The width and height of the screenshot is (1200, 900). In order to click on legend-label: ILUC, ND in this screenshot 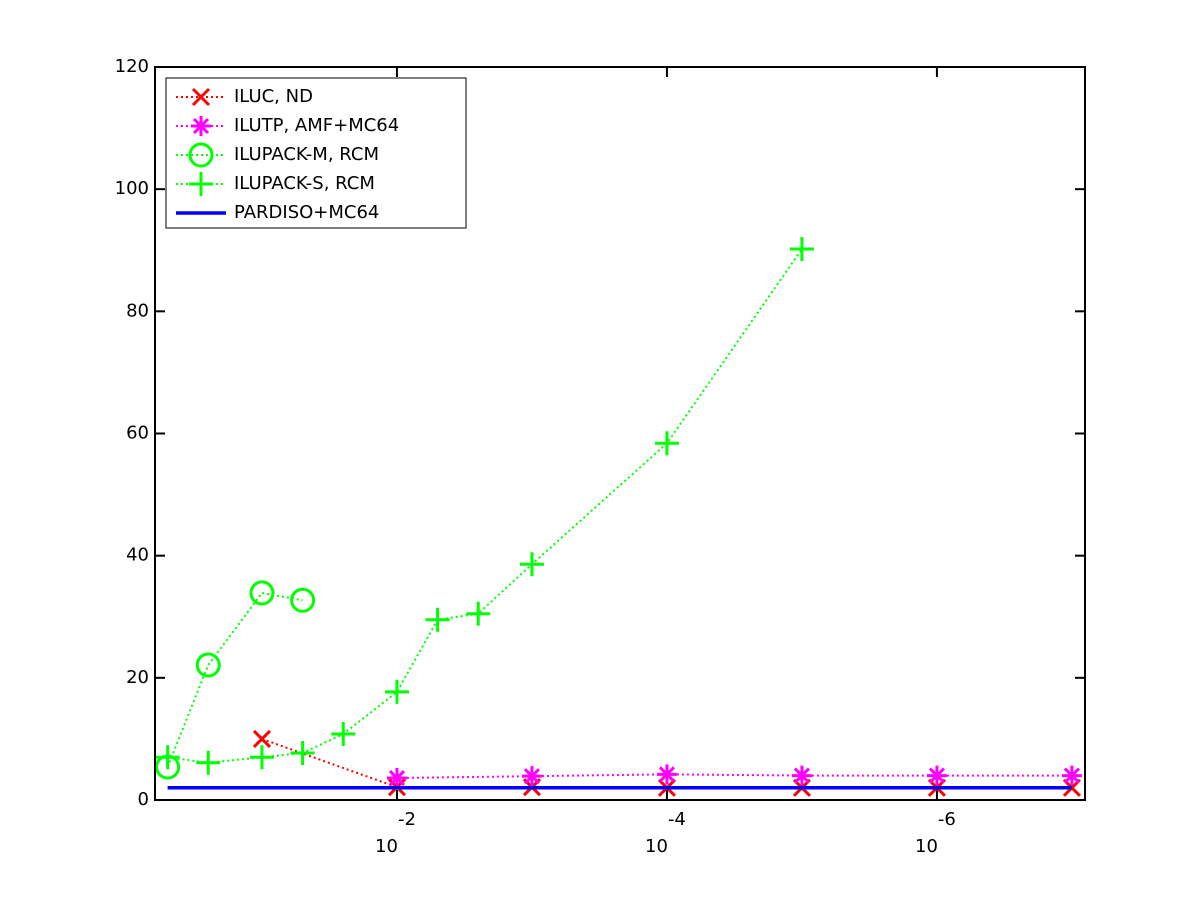, I will do `click(273, 96)`.